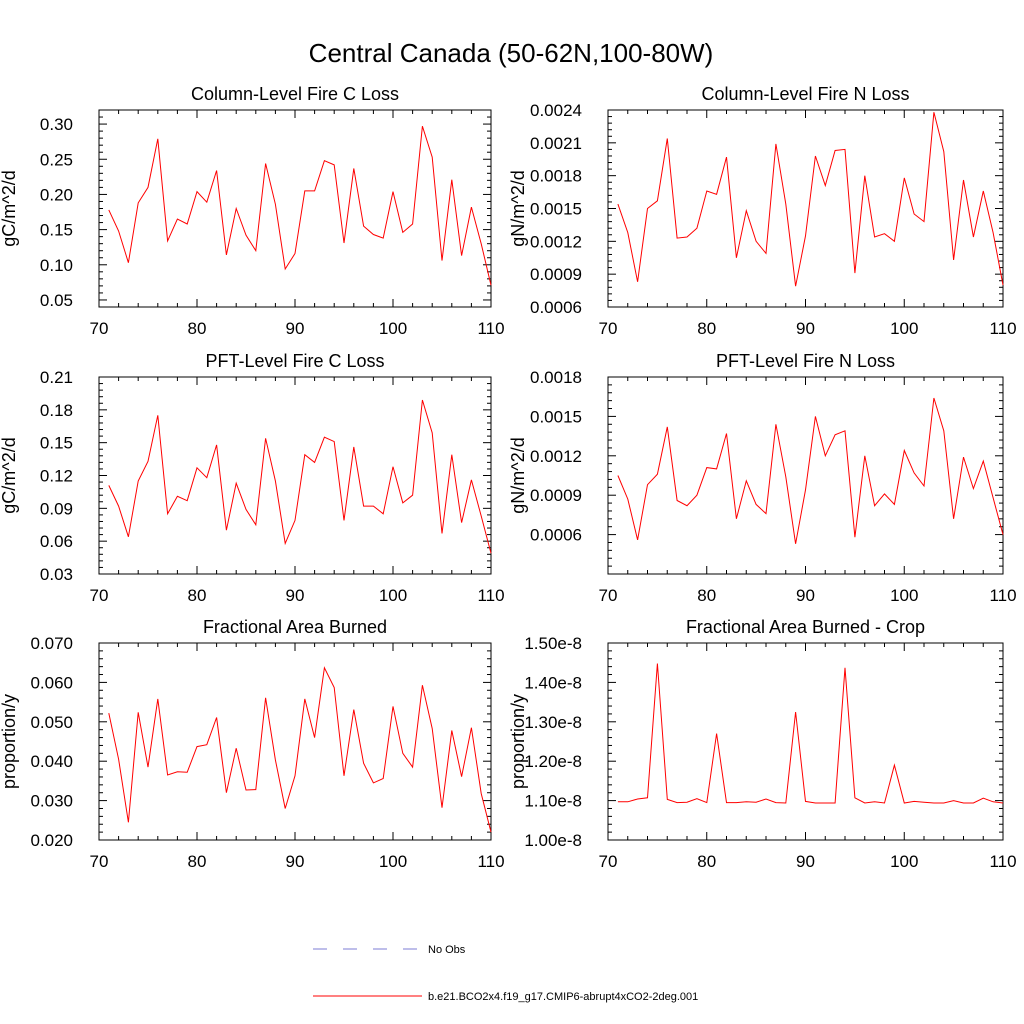 The height and width of the screenshot is (1024, 1024). What do you see at coordinates (295, 94) in the screenshot?
I see `panel-title: Column-Level Fire C Loss` at bounding box center [295, 94].